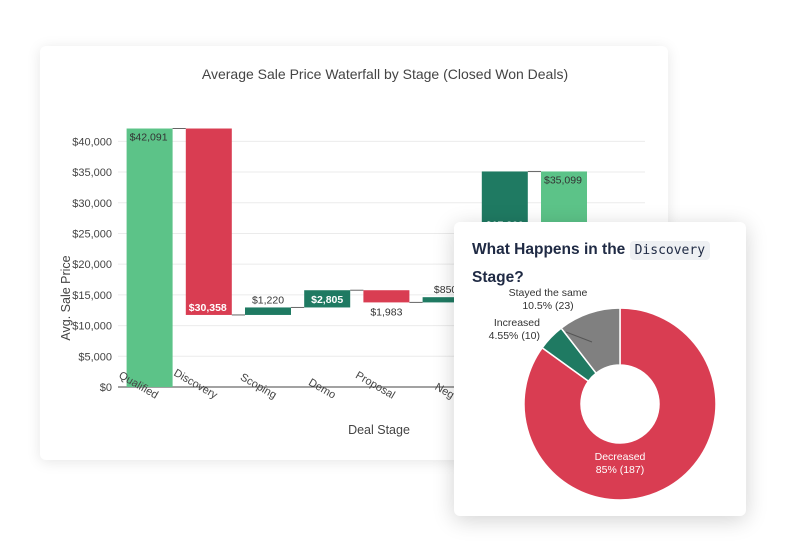 The height and width of the screenshot is (550, 786). Describe the element at coordinates (106, 388) in the screenshot. I see `y-tick-label: $0` at that location.